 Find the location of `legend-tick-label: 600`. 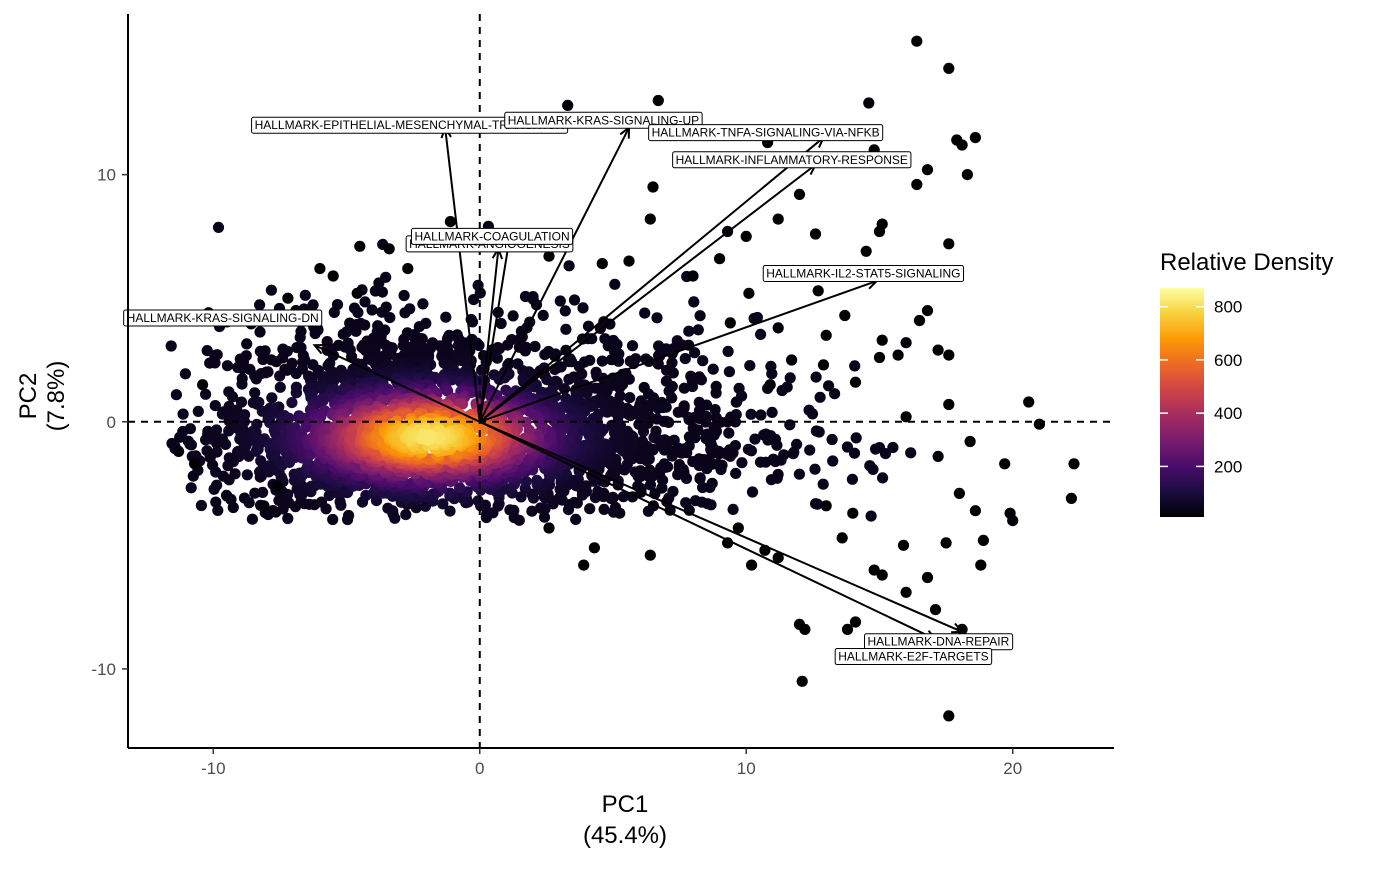

legend-tick-label: 600 is located at coordinates (1228, 360).